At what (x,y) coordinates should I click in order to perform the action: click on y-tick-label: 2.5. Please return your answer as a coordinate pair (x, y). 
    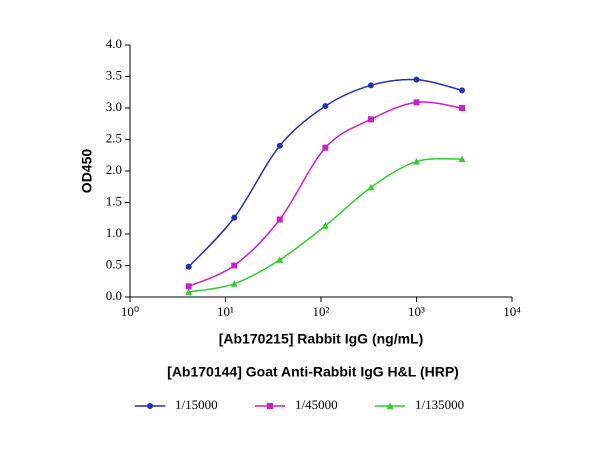
    Looking at the image, I should click on (114, 137).